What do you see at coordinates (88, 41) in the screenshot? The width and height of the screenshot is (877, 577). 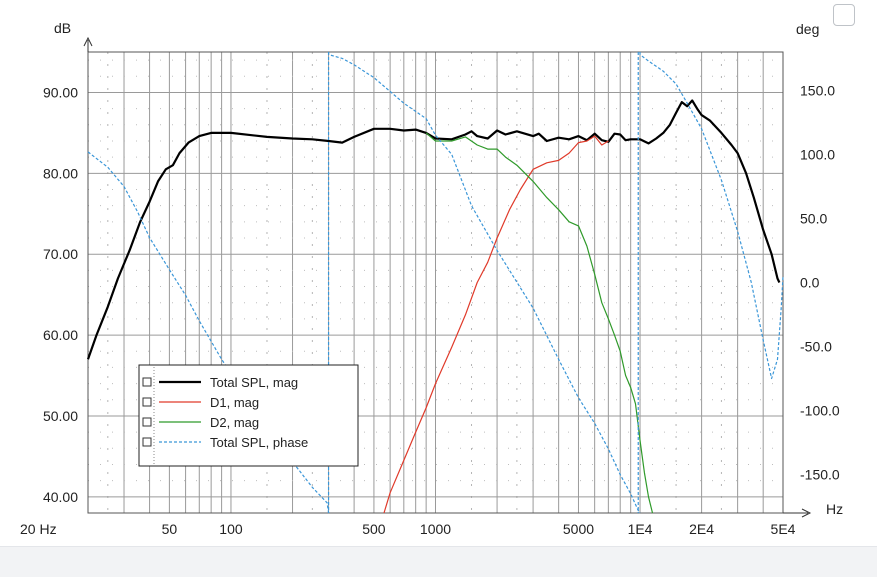 I see `left-axis-arrow-icon` at bounding box center [88, 41].